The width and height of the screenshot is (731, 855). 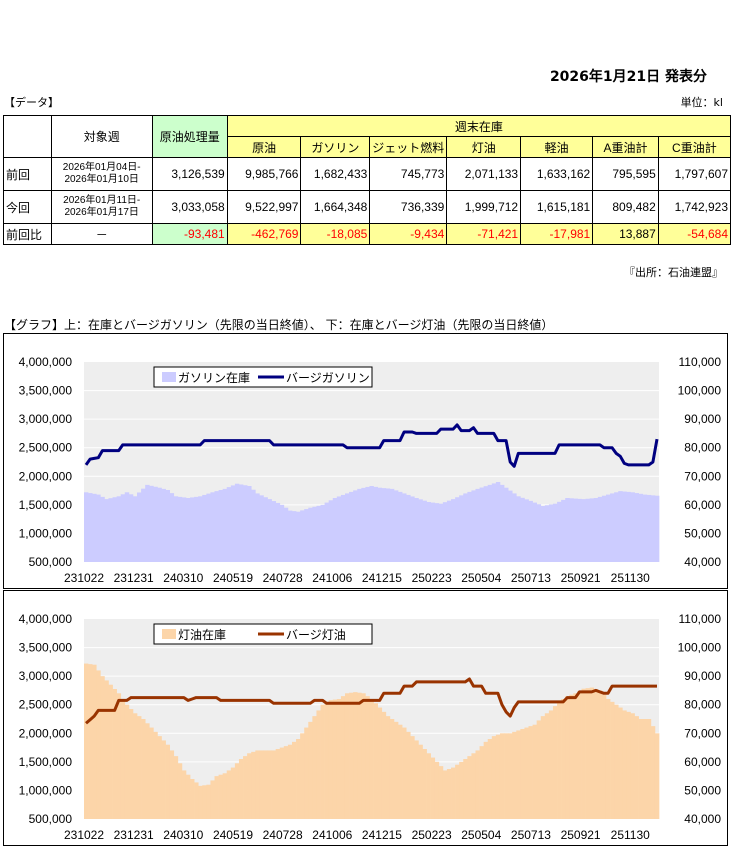 What do you see at coordinates (46, 648) in the screenshot?
I see `y-tick-label: 3,500,000` at bounding box center [46, 648].